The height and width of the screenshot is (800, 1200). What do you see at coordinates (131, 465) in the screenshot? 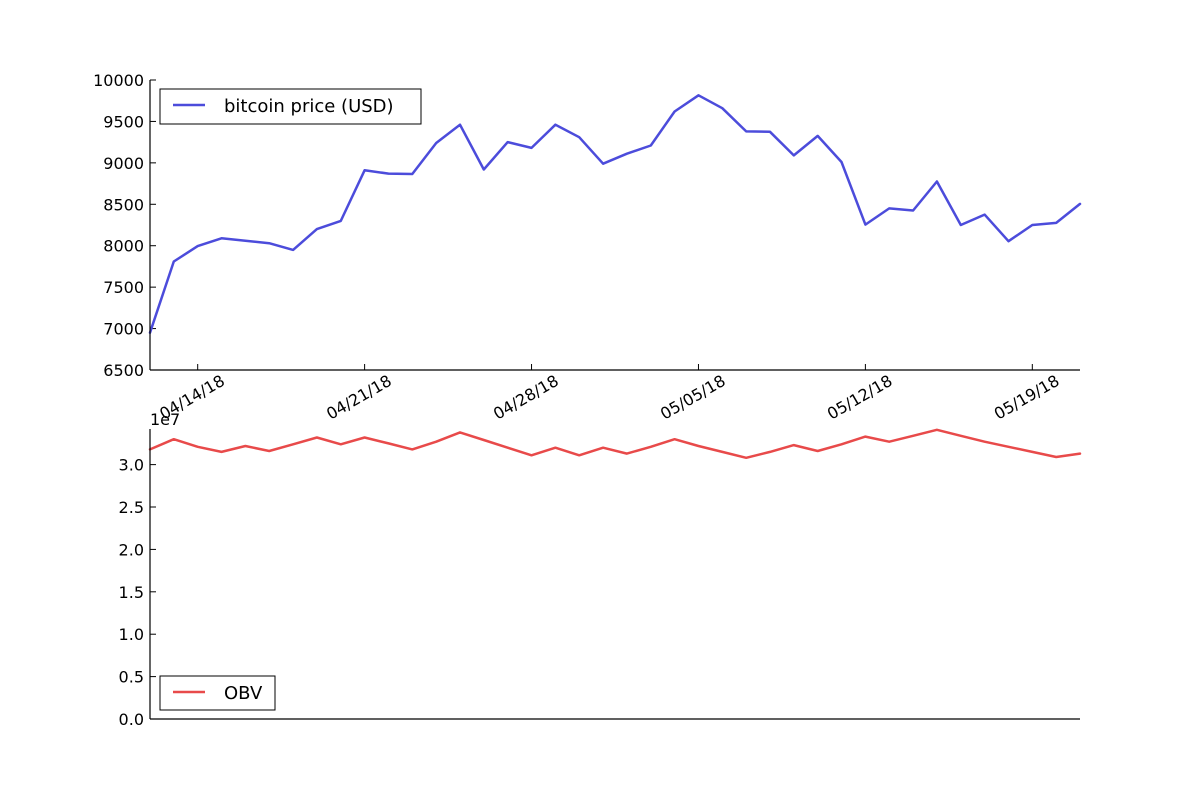
I see `obv-y-tick-label: 3.0` at bounding box center [131, 465].